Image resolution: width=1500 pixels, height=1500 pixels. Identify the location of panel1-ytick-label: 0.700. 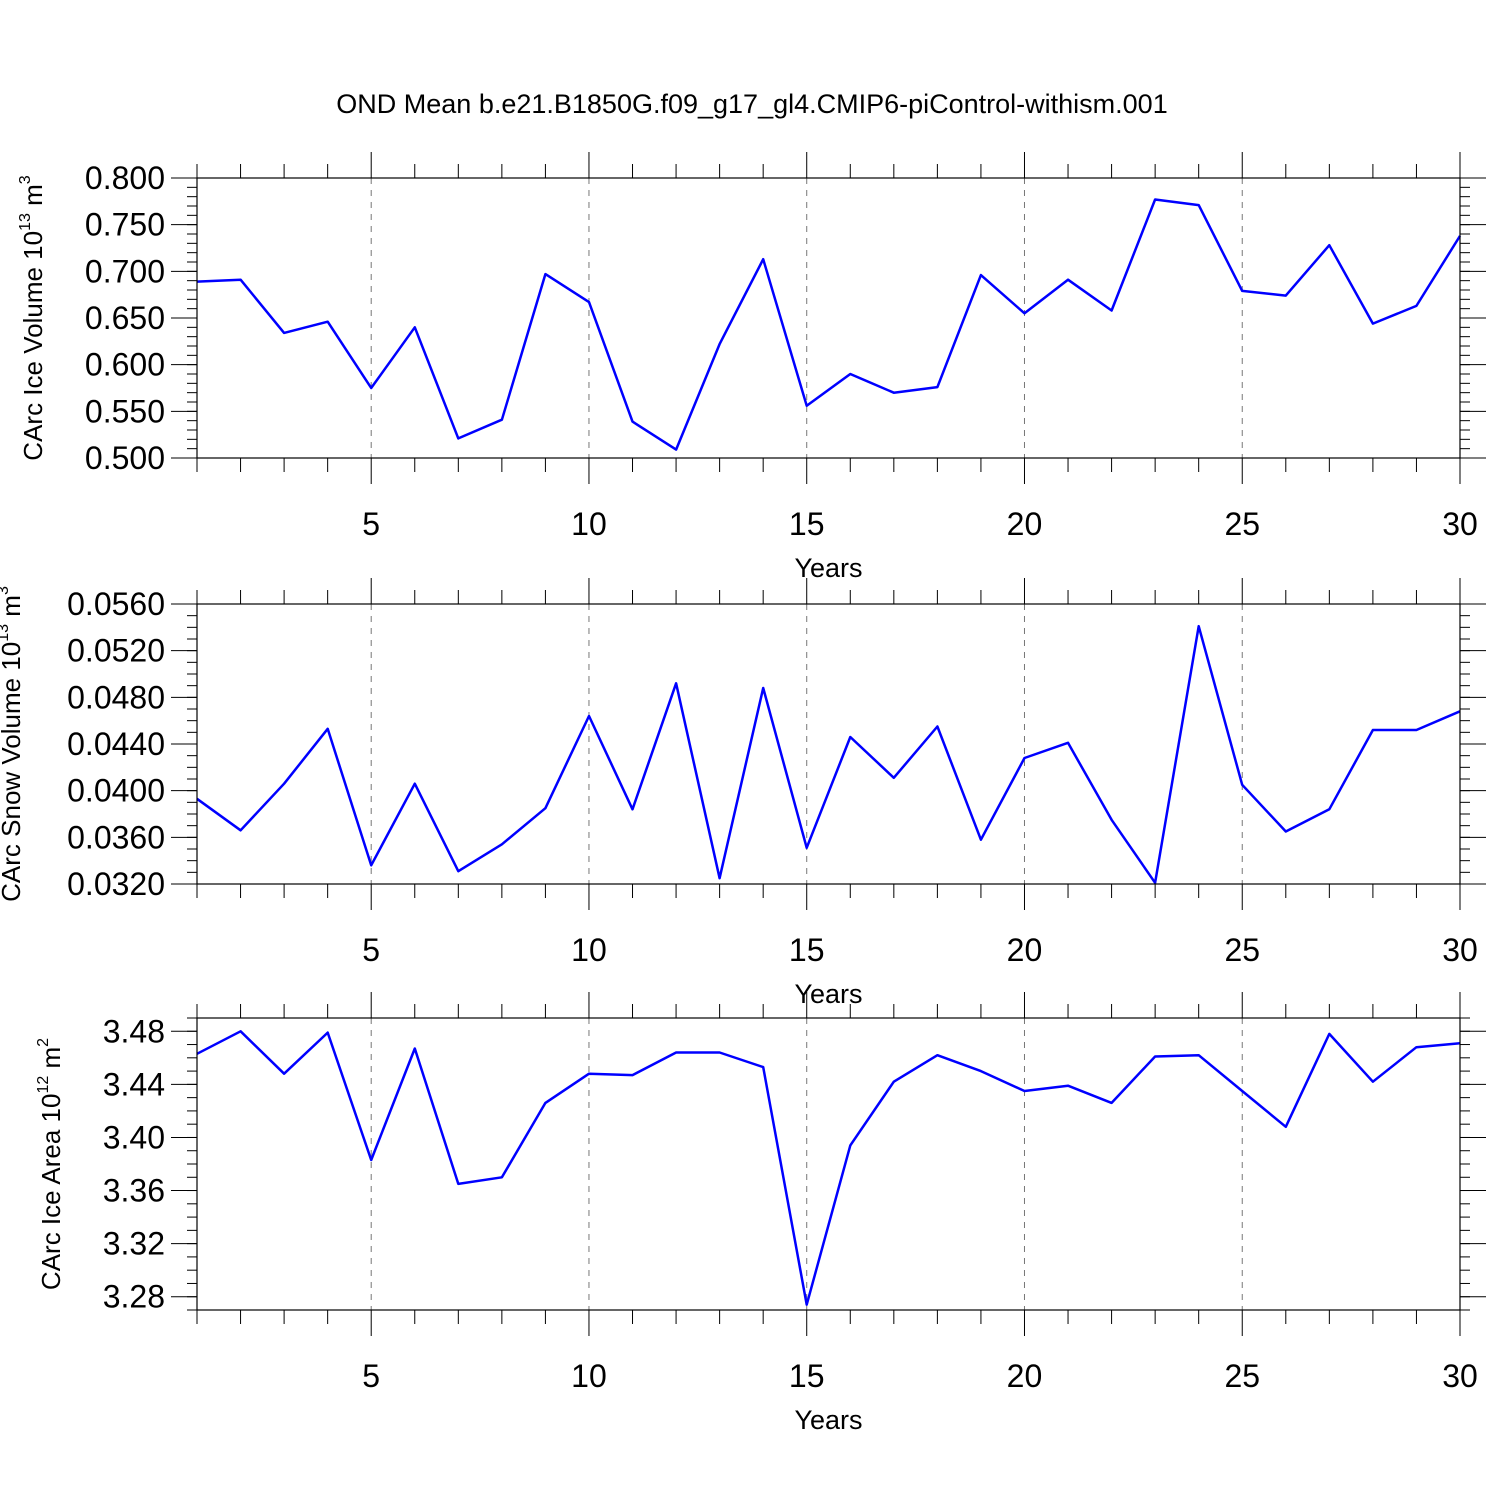
(125, 271).